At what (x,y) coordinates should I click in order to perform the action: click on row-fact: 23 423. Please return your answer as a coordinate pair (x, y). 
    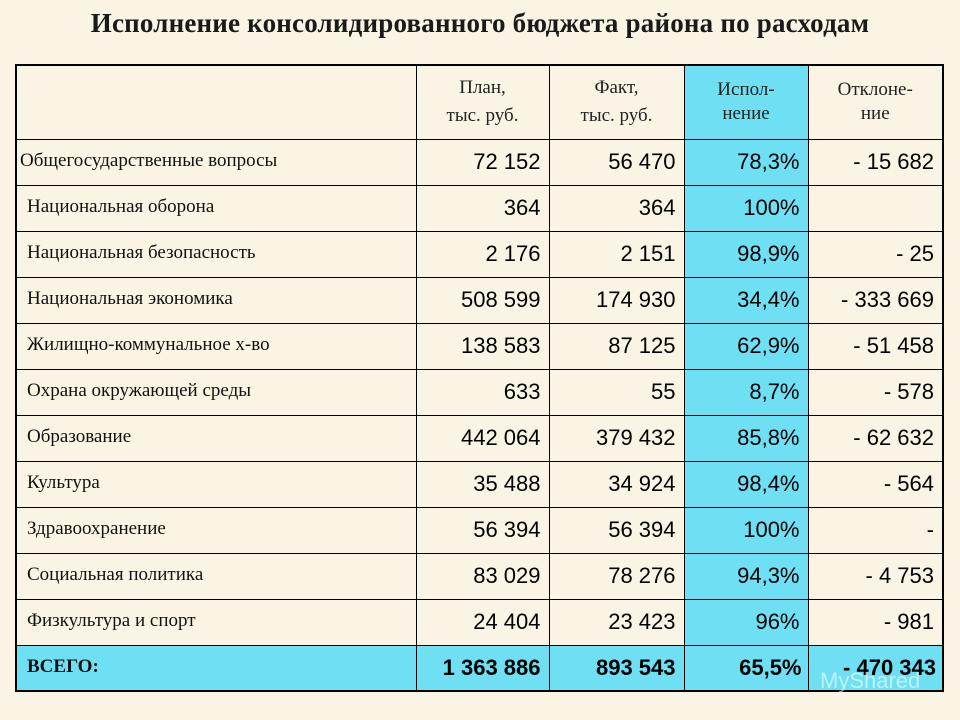
    Looking at the image, I should click on (616, 622).